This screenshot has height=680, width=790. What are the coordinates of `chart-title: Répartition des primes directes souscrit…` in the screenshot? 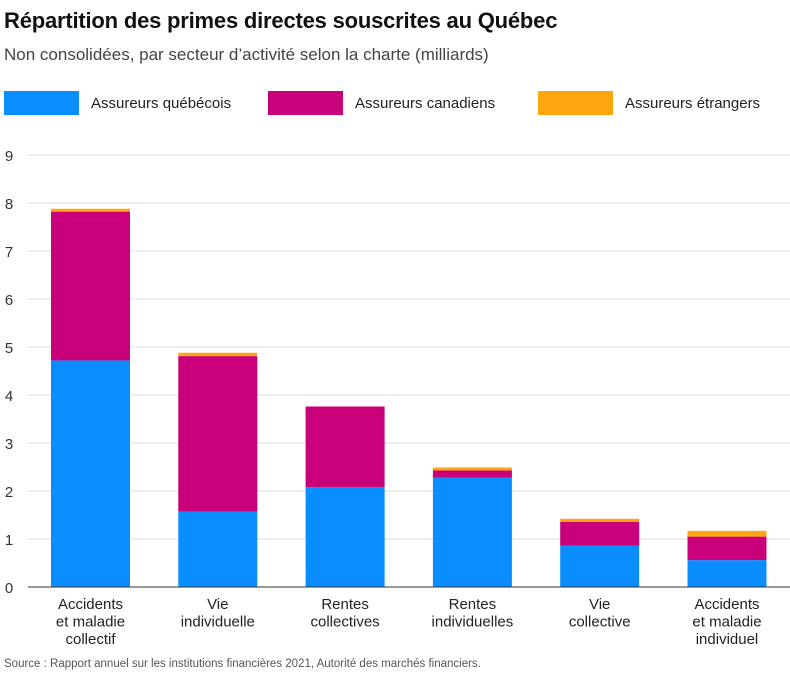 It's located at (281, 20).